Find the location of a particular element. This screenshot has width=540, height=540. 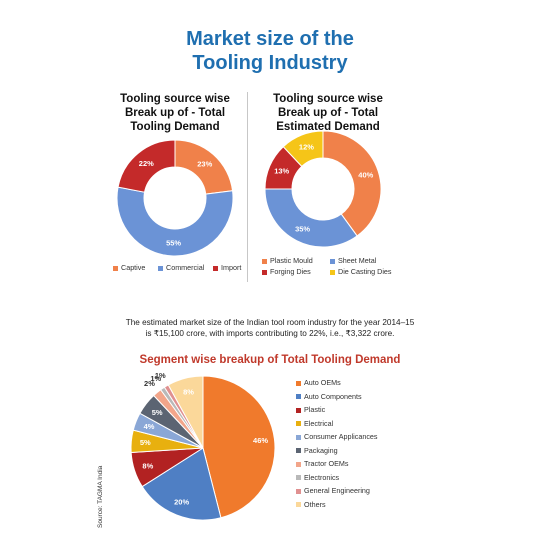

chart2-data-label: 12% is located at coordinates (306, 147).